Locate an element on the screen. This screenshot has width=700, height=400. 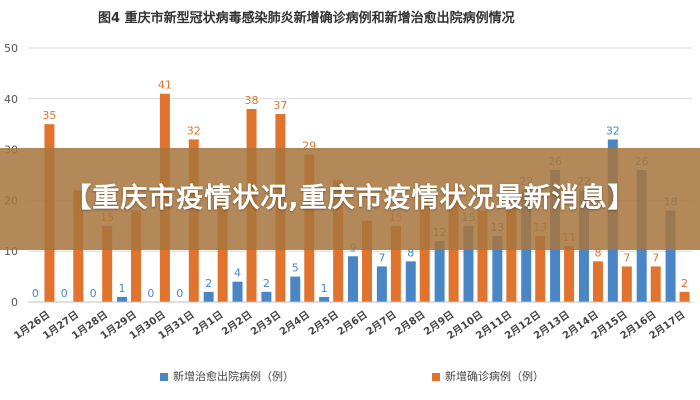
headline-text: 【重庆市疫情状况,重庆市疫情状况最新消息】 is located at coordinates (350, 198).